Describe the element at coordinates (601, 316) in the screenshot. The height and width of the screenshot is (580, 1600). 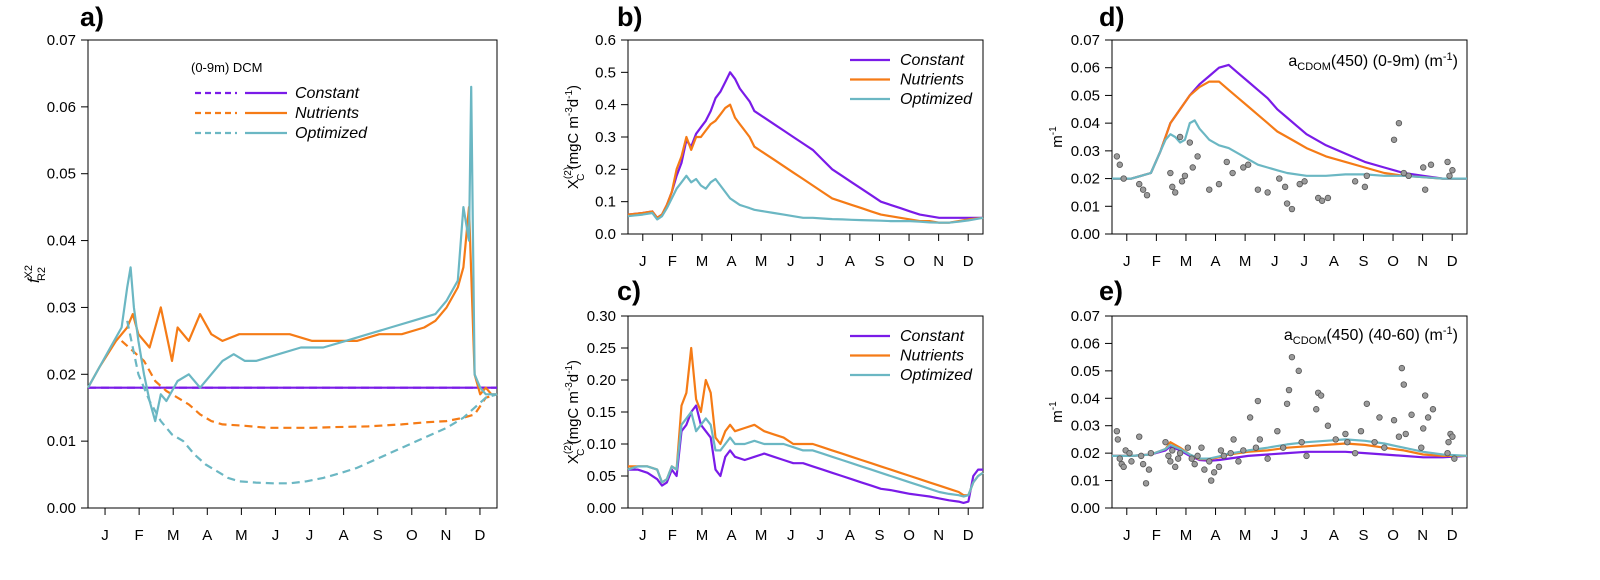
I see `y-tick-label: 0.30` at that location.